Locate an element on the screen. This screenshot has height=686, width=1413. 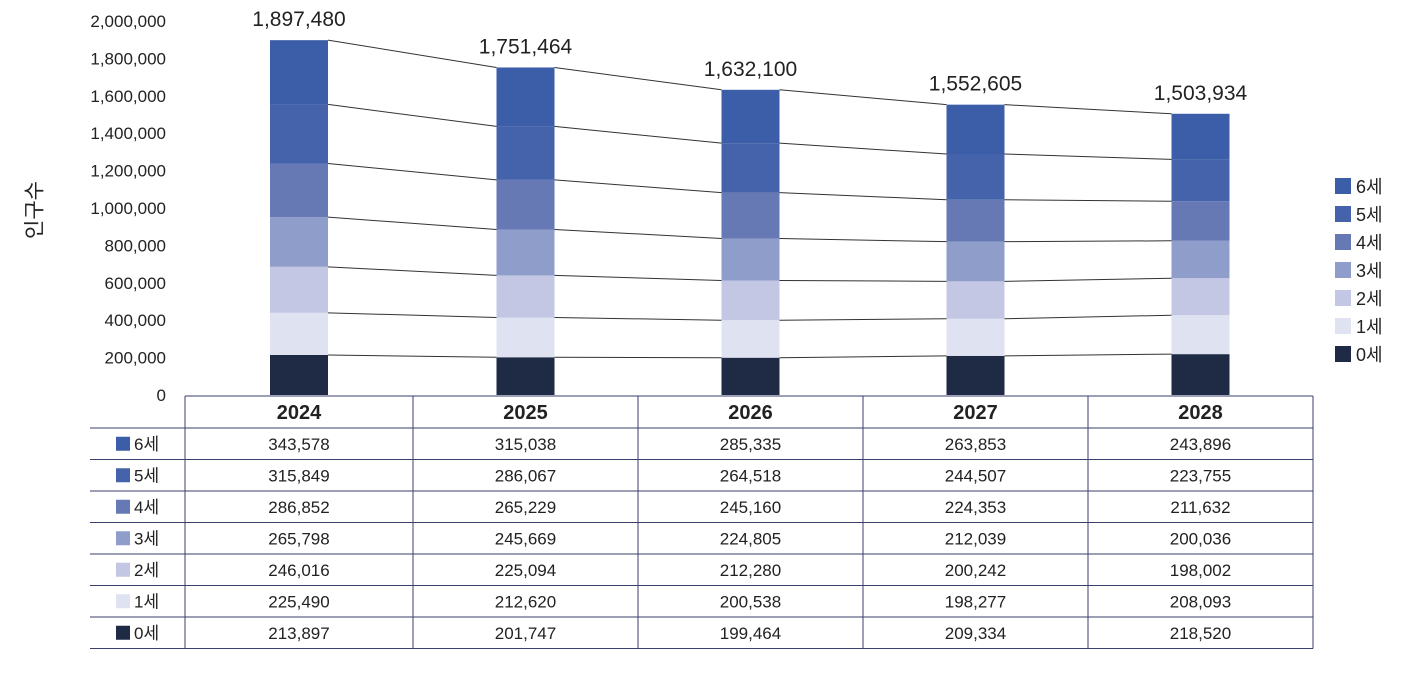
table-cell: 265,229 is located at coordinates (525, 507).